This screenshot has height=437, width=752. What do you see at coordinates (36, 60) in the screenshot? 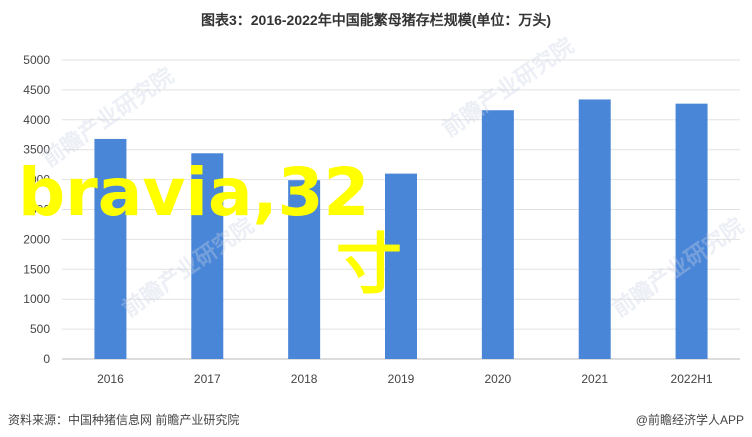
I see `y-tick-label: 5000` at bounding box center [36, 60].